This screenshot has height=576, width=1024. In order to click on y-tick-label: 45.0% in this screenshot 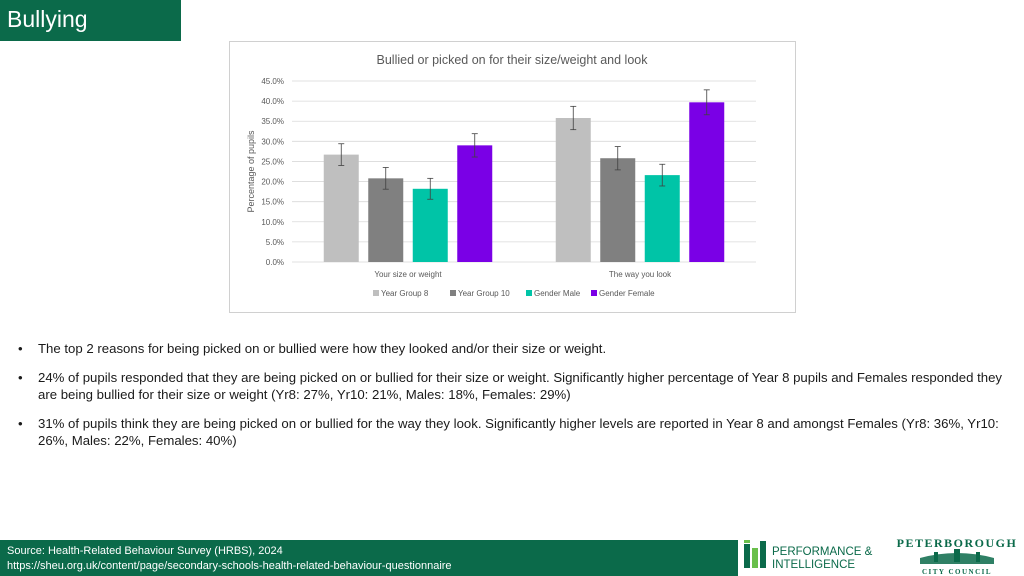, I will do `click(272, 81)`.